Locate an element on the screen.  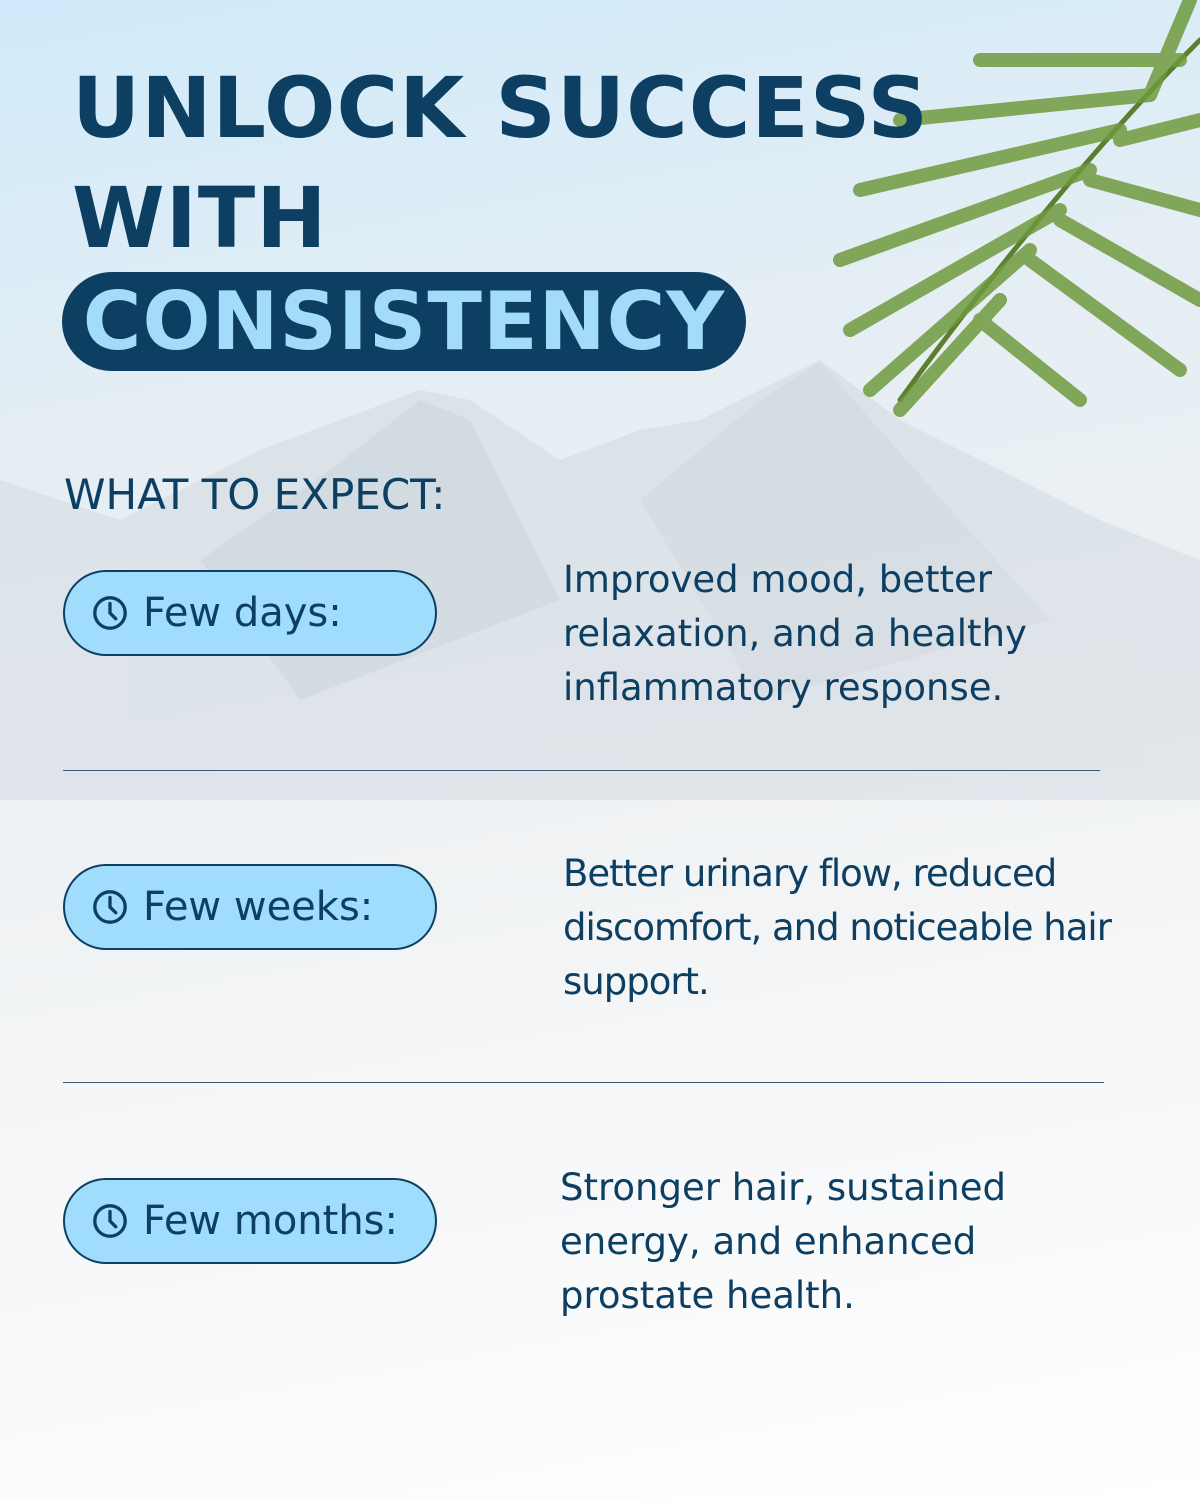
timeline-pill-days: Few days: is located at coordinates (250, 613).